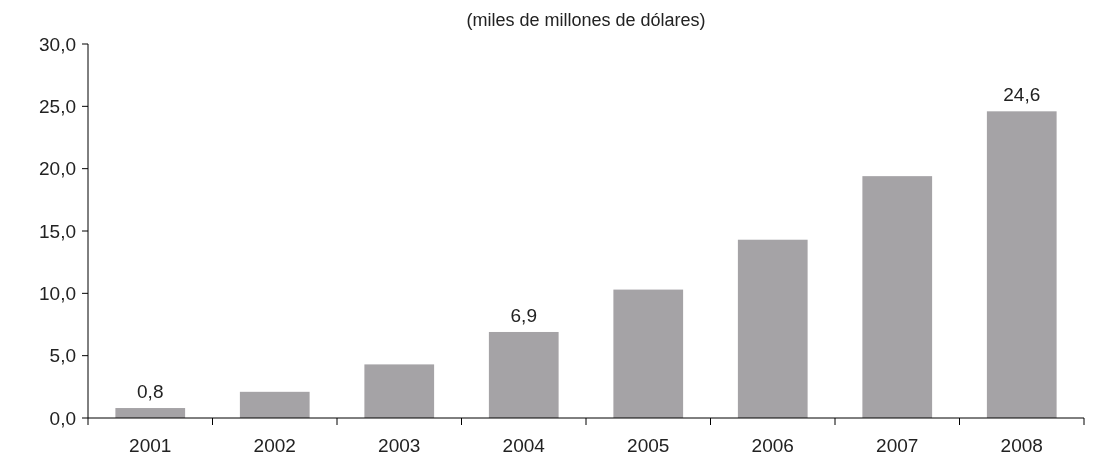 The image size is (1100, 472). Describe the element at coordinates (523, 315) in the screenshot. I see `data-label: 6,9` at that location.